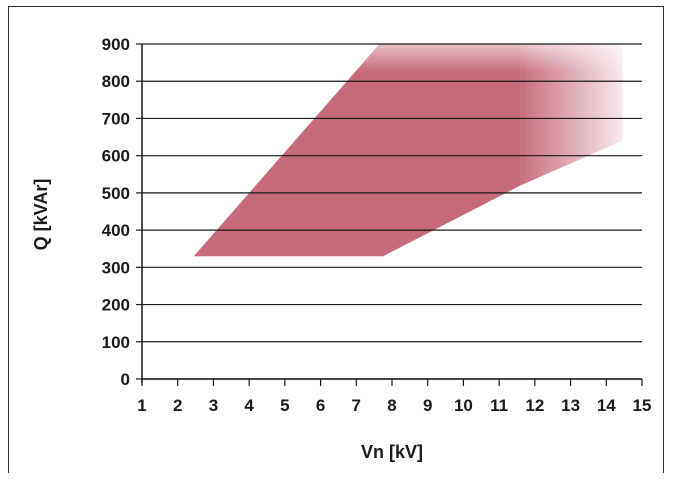 The height and width of the screenshot is (479, 673). What do you see at coordinates (116, 156) in the screenshot?
I see `y-tick-label: 600` at bounding box center [116, 156].